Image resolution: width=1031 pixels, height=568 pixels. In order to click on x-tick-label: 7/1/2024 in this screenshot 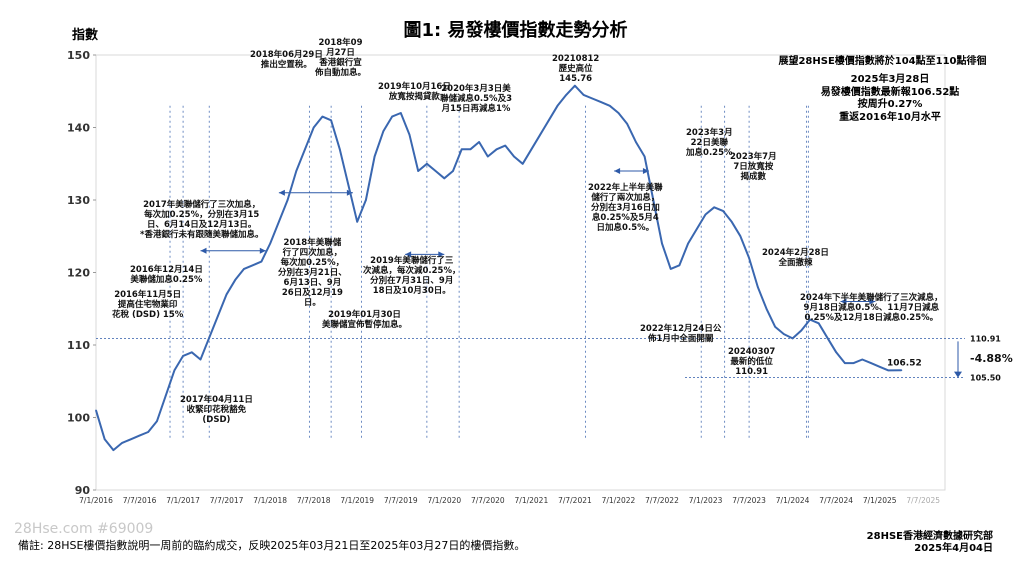, I will do `click(793, 500)`.